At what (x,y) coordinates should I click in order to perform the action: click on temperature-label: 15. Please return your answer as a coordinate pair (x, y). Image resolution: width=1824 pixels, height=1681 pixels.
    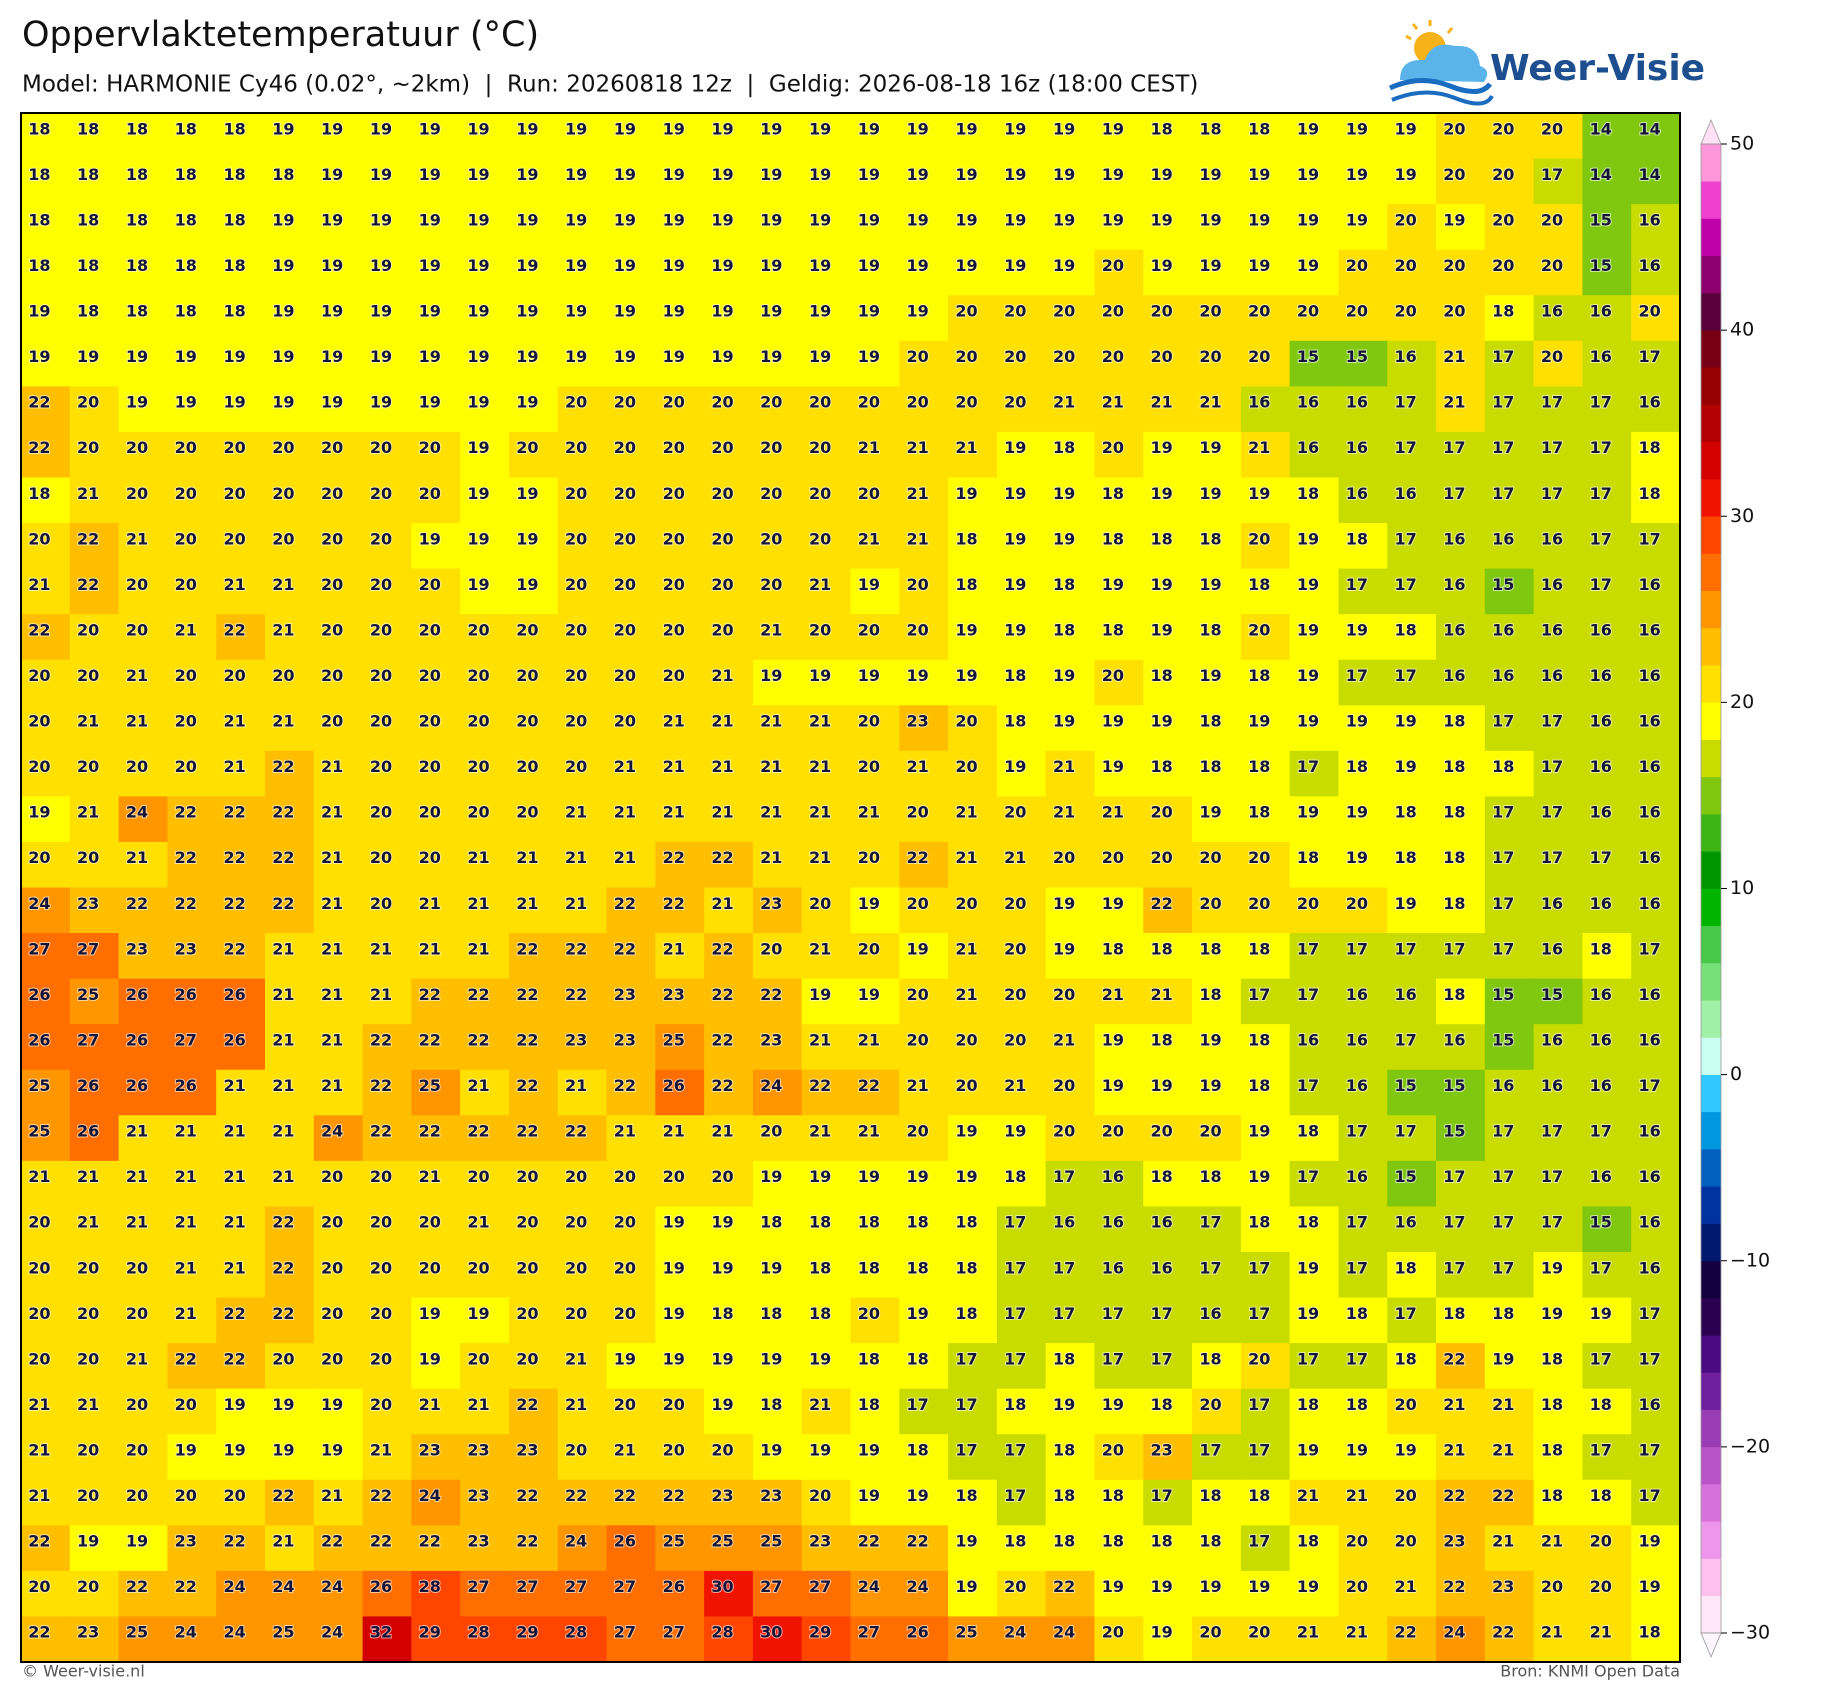
    Looking at the image, I should click on (1503, 1039).